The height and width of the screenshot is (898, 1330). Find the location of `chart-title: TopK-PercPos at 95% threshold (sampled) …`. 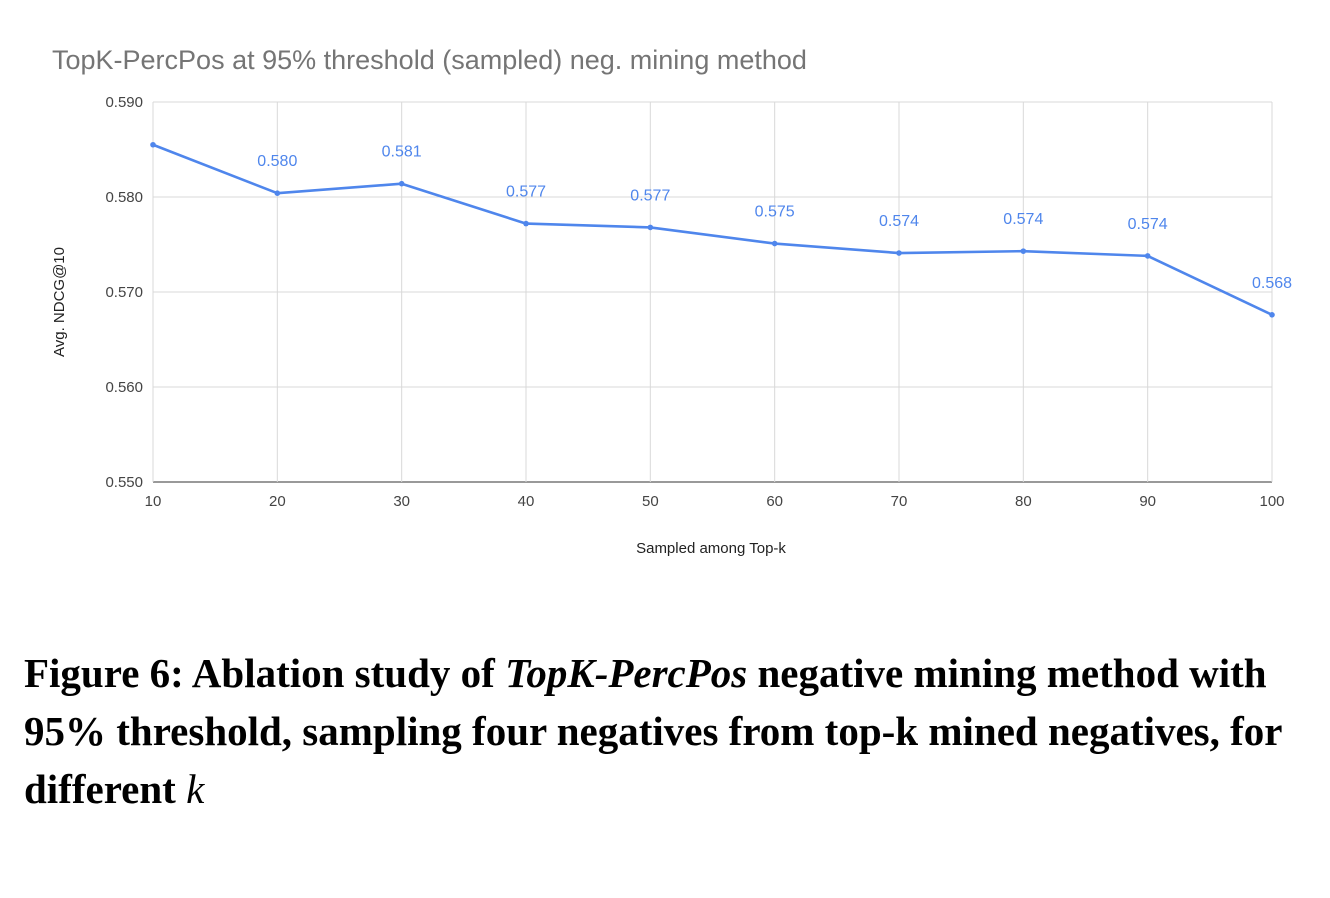

chart-title: TopK-PercPos at 95% threshold (sampled) … is located at coordinates (429, 60).